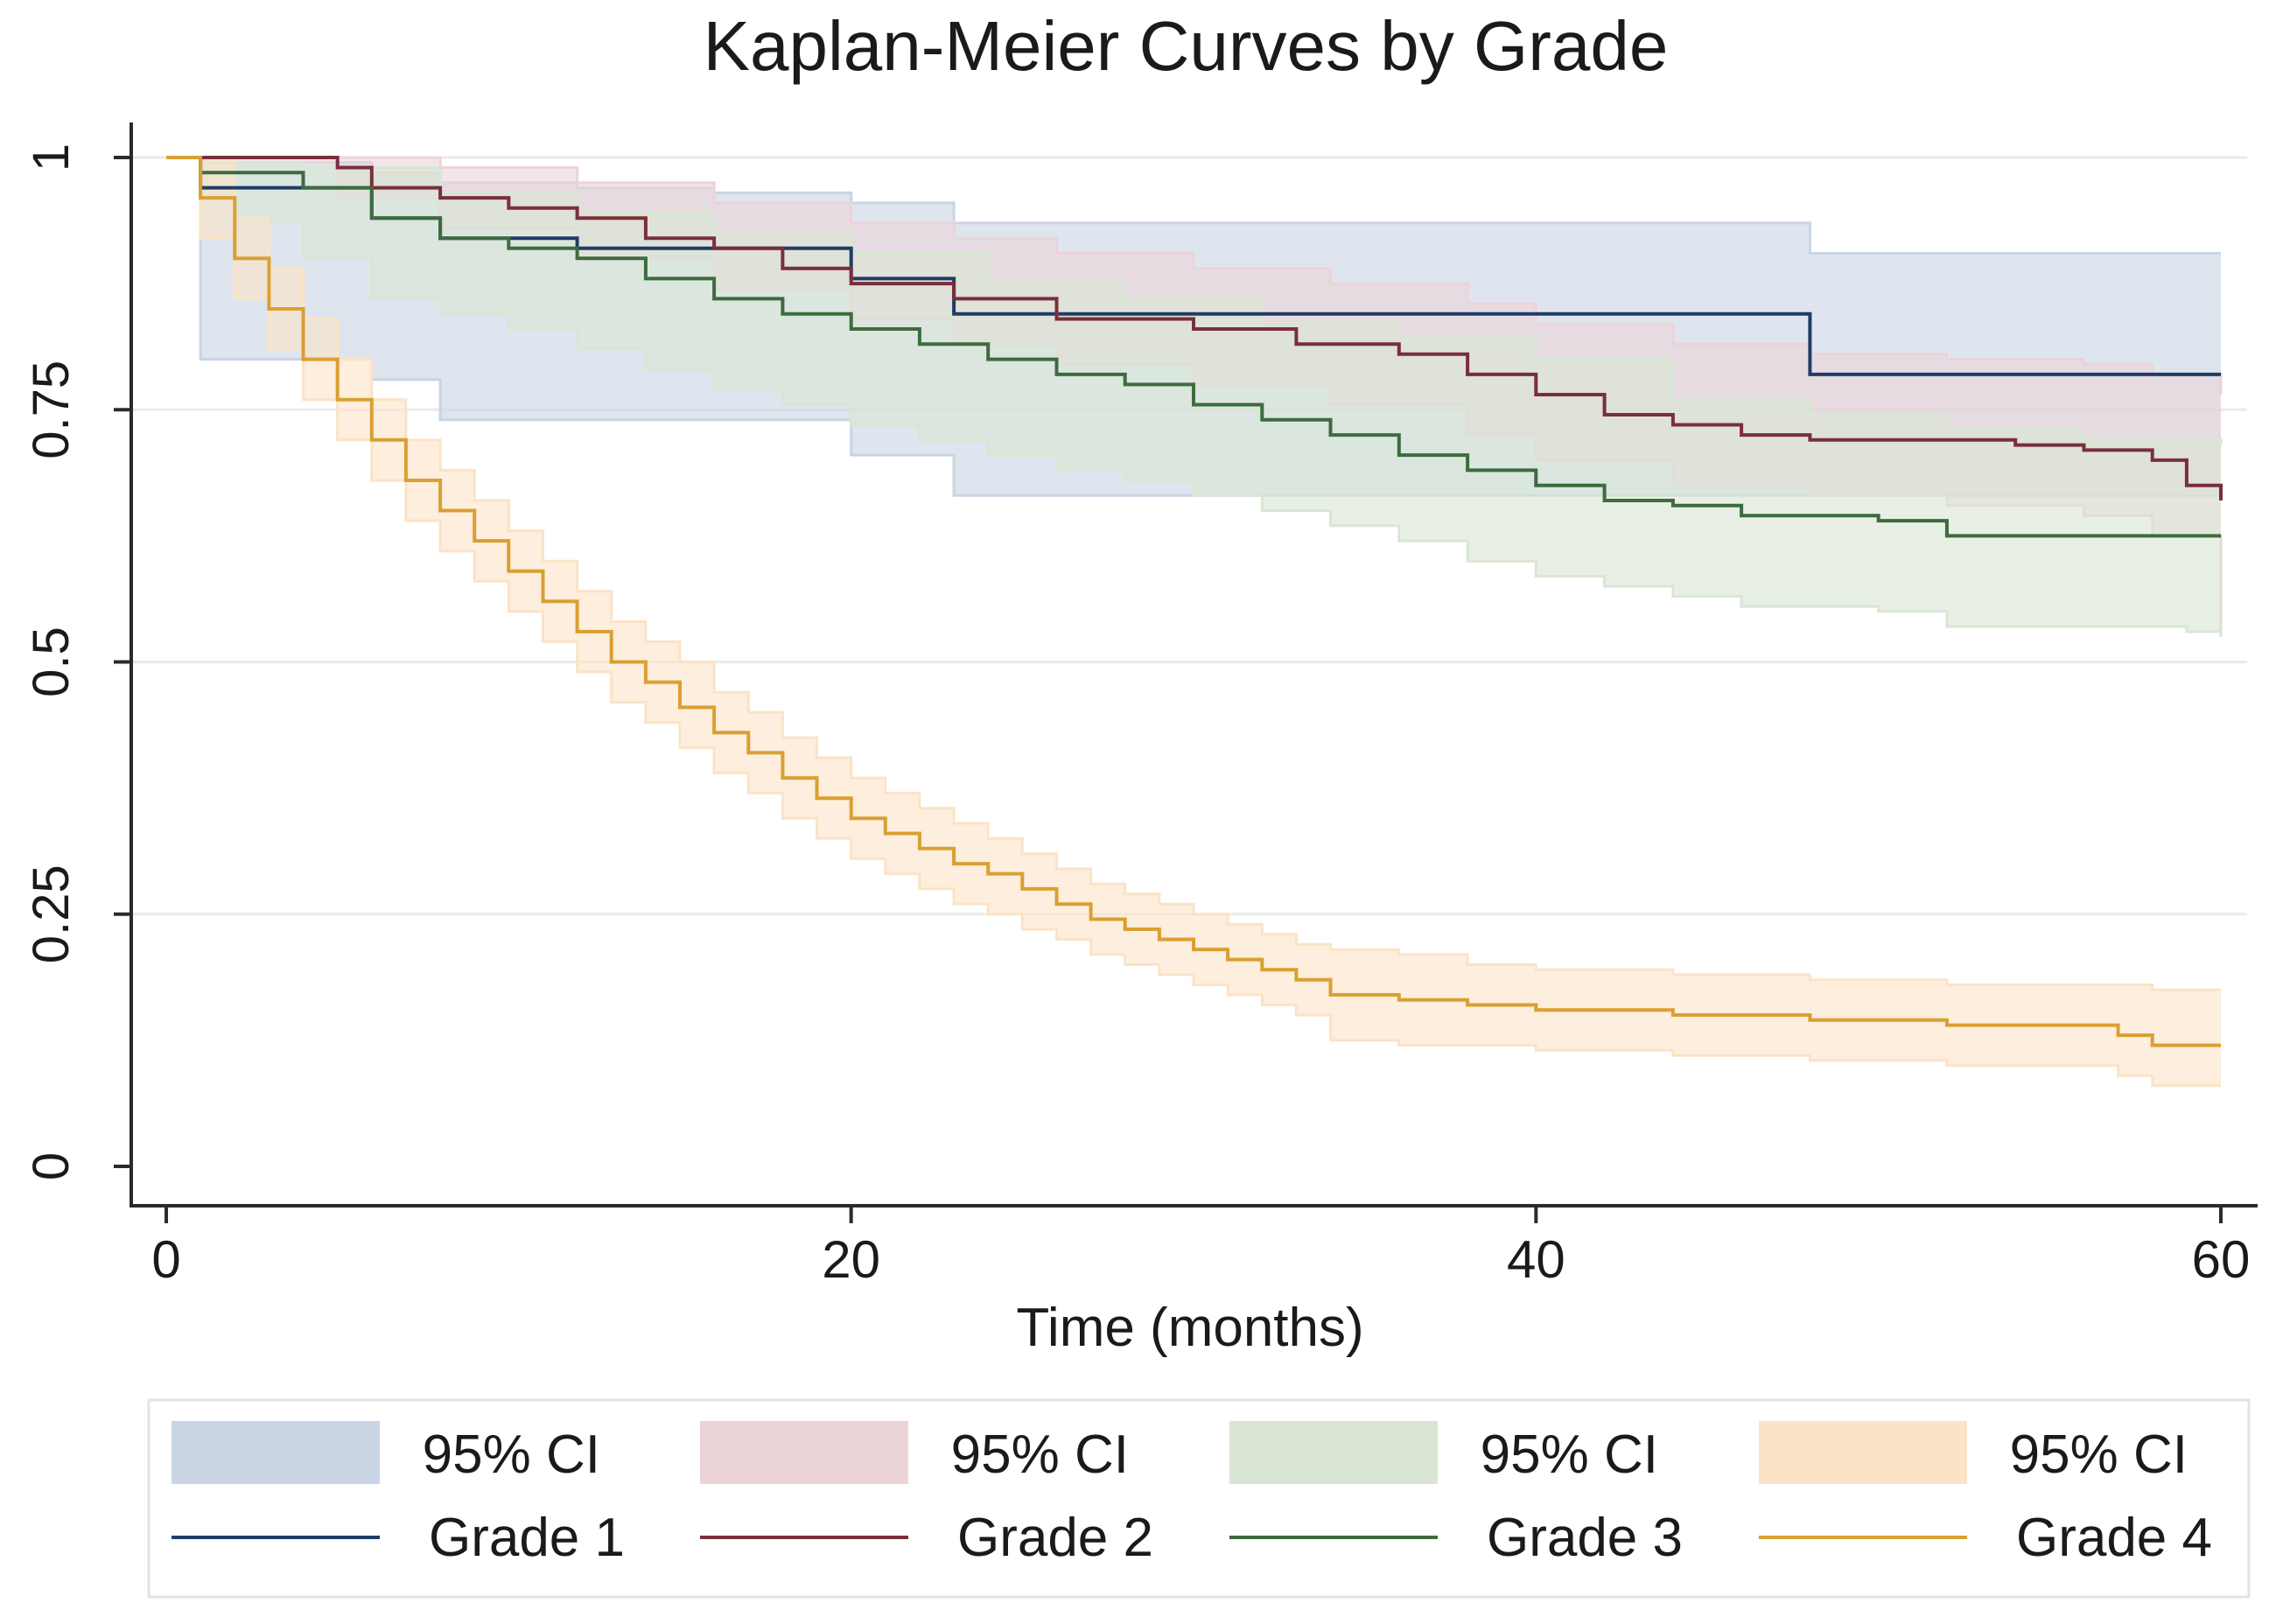  Describe the element at coordinates (1055, 1538) in the screenshot. I see `legend-label-grade-2: Grade 2` at that location.